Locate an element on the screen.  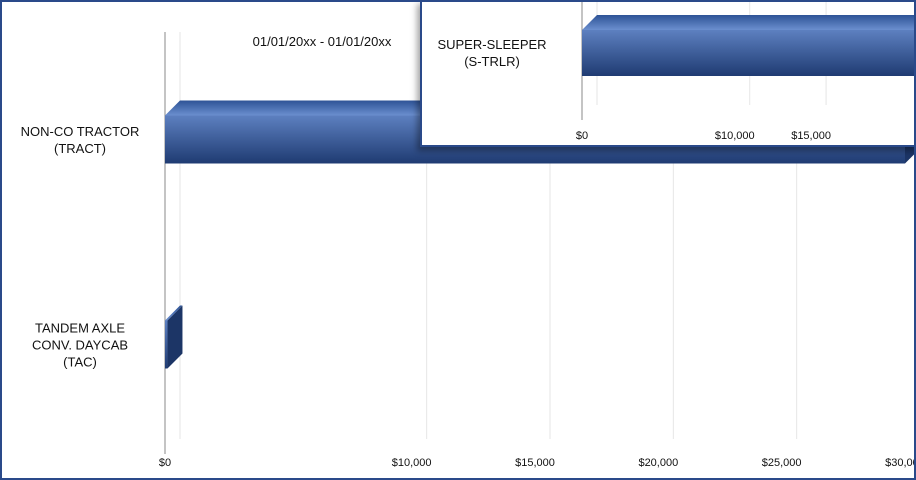
bar-end is located at coordinates (175, 337).